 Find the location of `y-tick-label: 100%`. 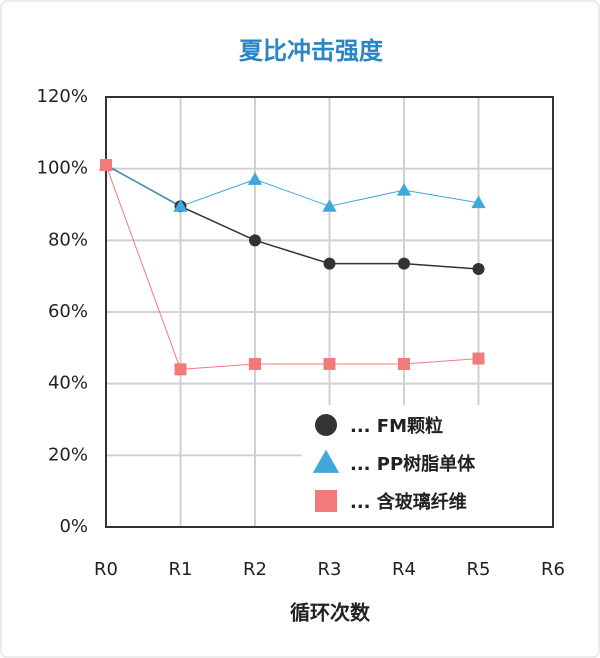

y-tick-label: 100% is located at coordinates (62, 168).